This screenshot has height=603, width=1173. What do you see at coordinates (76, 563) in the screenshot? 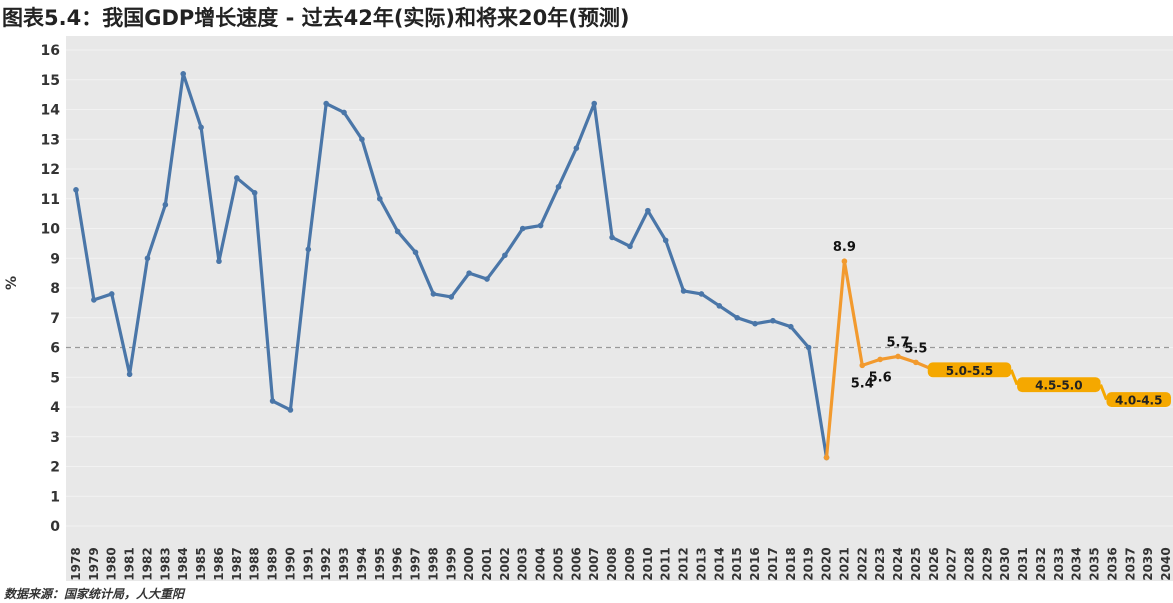
I see `x-tick-label: 1978` at bounding box center [76, 563].